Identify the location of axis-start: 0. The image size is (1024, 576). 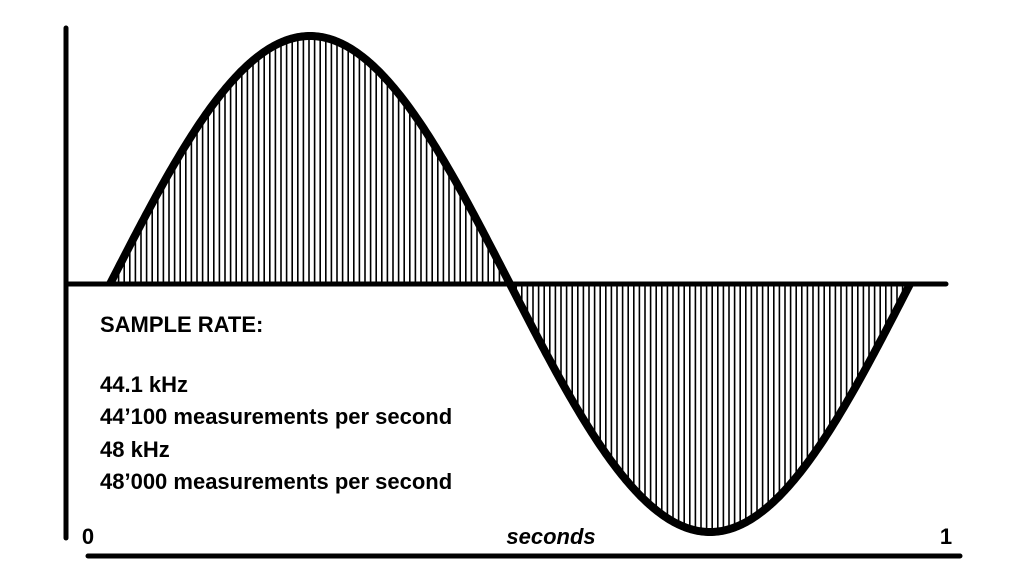
(88, 536).